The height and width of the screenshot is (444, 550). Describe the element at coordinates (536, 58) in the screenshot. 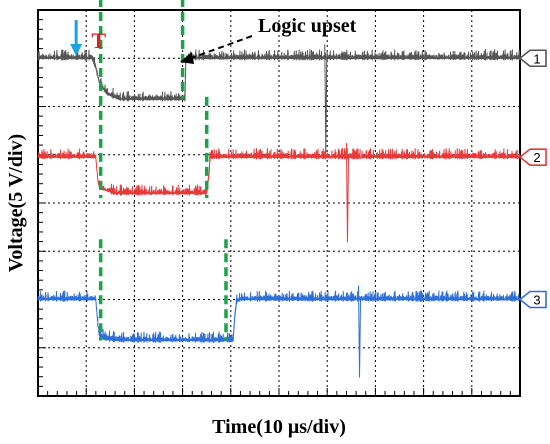

I see `channel-tag-label: 1` at that location.